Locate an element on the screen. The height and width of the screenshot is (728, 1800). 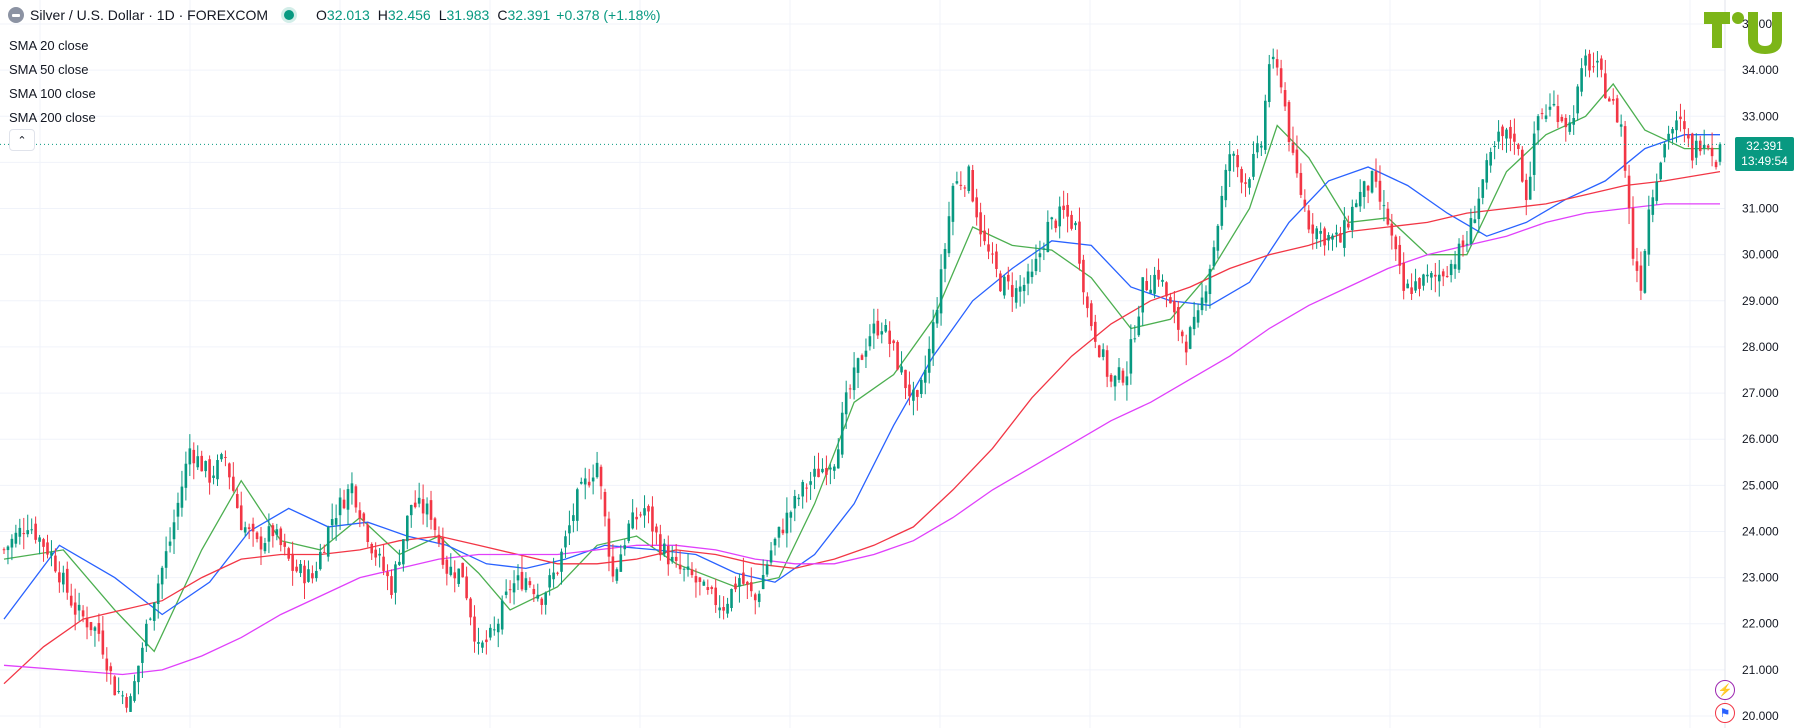
indicator-params: 20 close is located at coordinates (64, 45).